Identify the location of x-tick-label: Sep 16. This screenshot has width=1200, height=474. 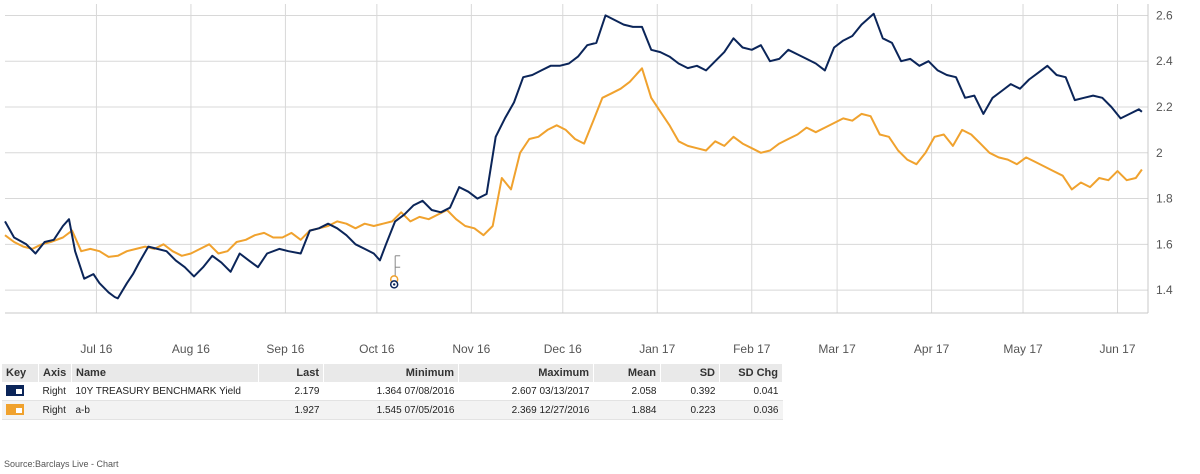
(285, 349).